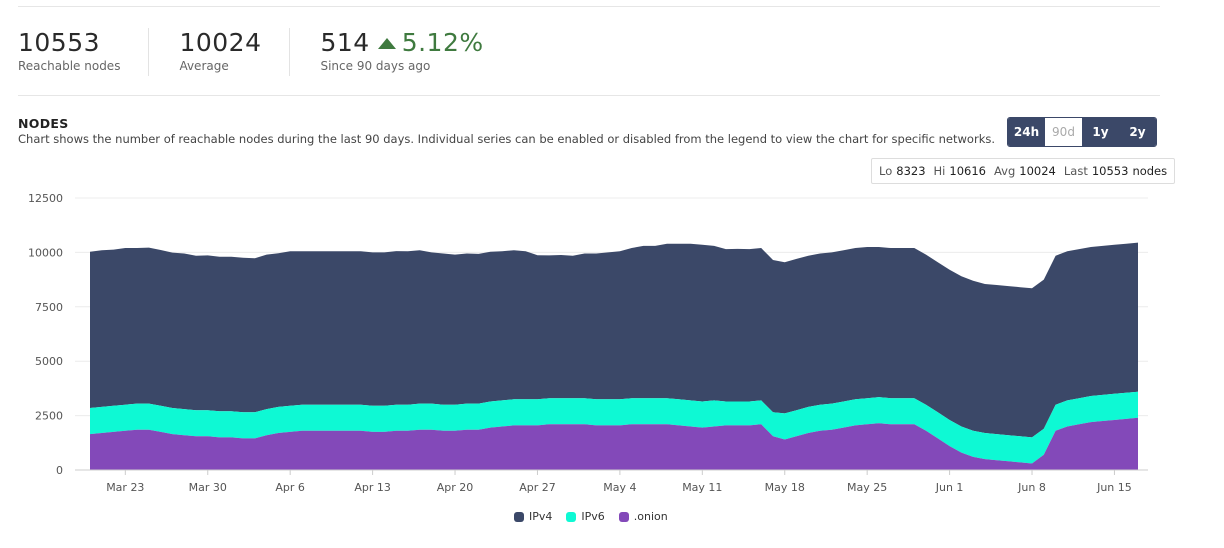 The width and height of the screenshot is (1224, 548). Describe the element at coordinates (589, 6) in the screenshot. I see `top-divider` at that location.